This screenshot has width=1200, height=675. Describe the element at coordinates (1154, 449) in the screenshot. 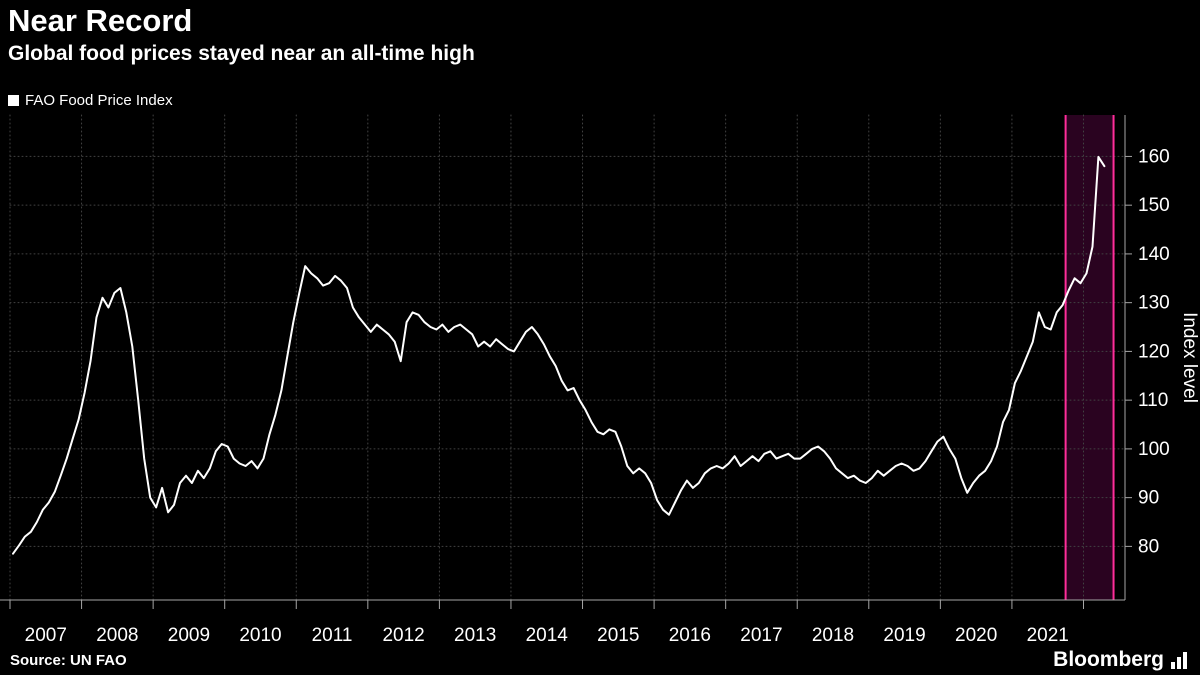

I see `svg-text: 100` at that location.